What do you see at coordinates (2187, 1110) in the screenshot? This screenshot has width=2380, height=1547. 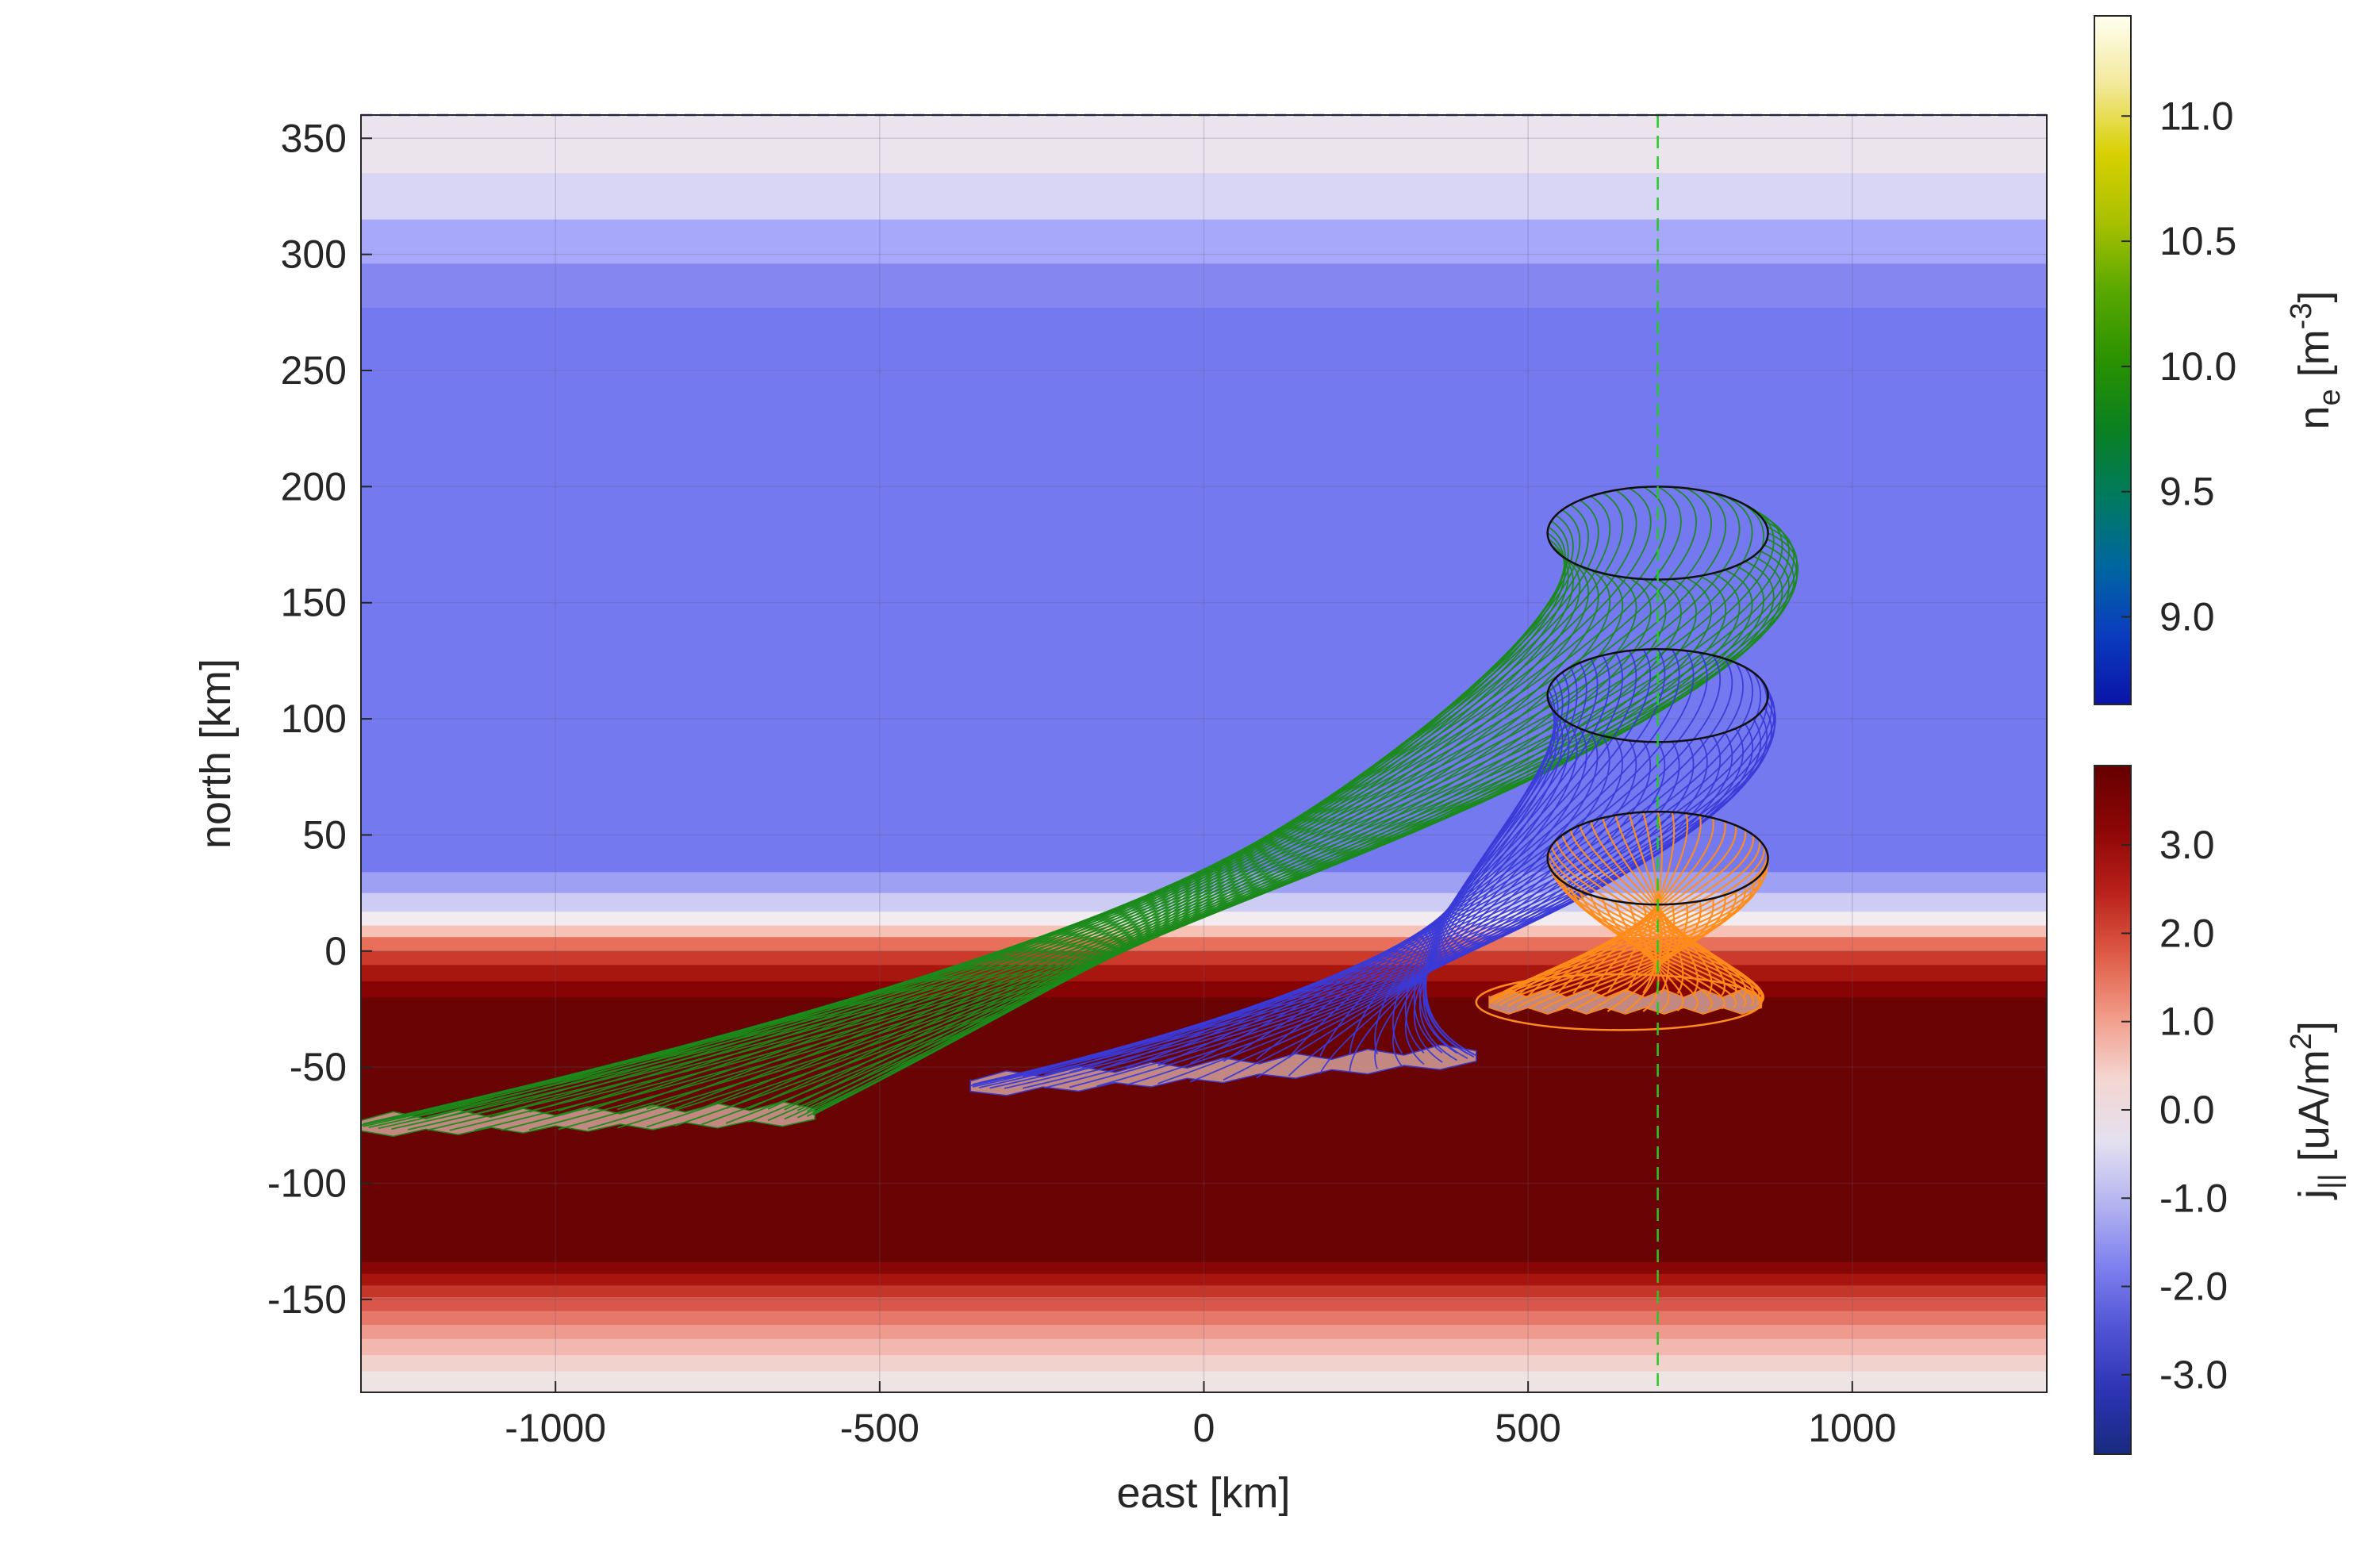 I see `colorbar-tick-label: 0.0` at bounding box center [2187, 1110].